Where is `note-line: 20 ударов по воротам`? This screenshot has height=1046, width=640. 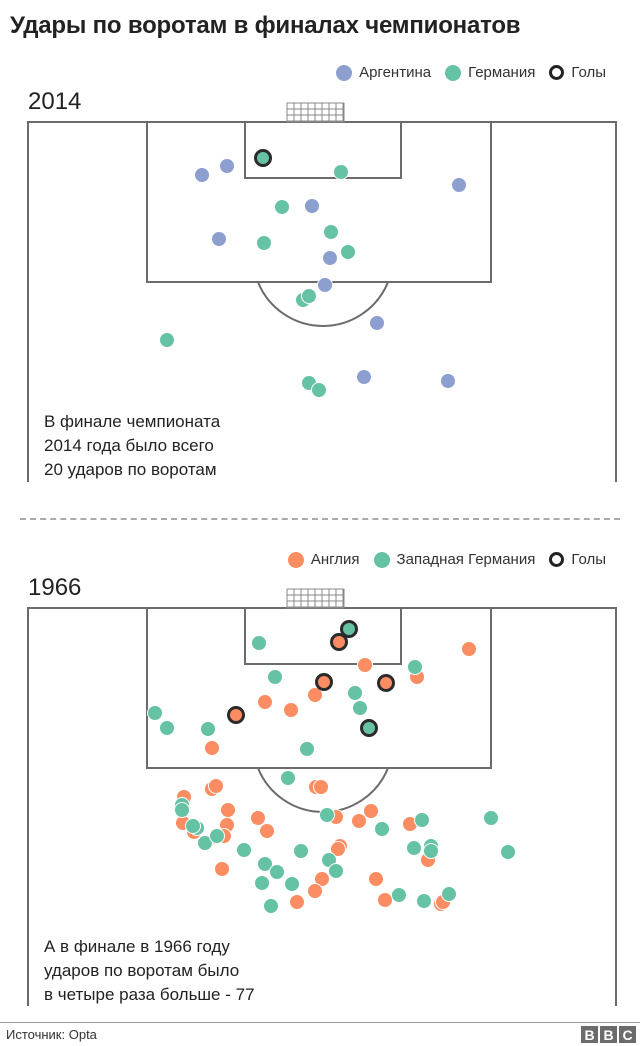 note-line: 20 ударов по воротам is located at coordinates (130, 469).